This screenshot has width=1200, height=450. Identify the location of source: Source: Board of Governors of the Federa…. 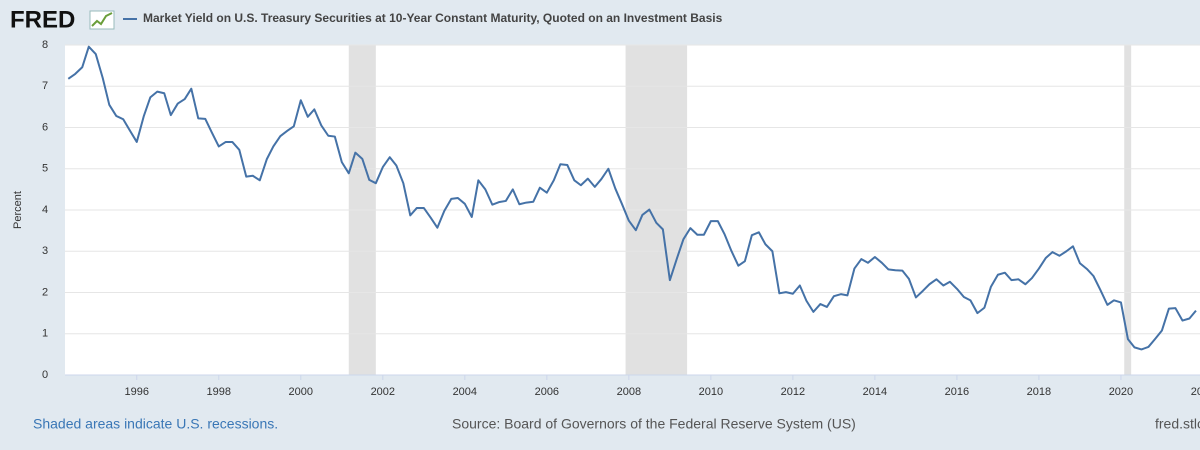
(654, 424).